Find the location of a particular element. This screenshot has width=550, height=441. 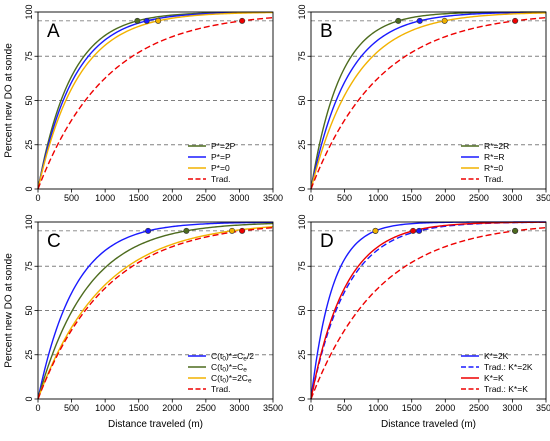

y-axis-title: Percent new DO at sonde is located at coordinates (9, 100).